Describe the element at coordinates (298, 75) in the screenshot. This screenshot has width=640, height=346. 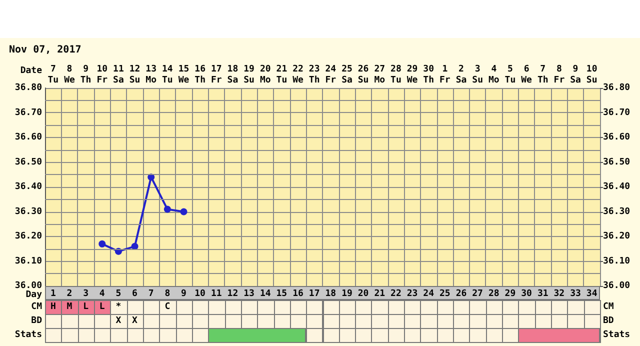
I see `x-tick-label: 22 We` at that location.